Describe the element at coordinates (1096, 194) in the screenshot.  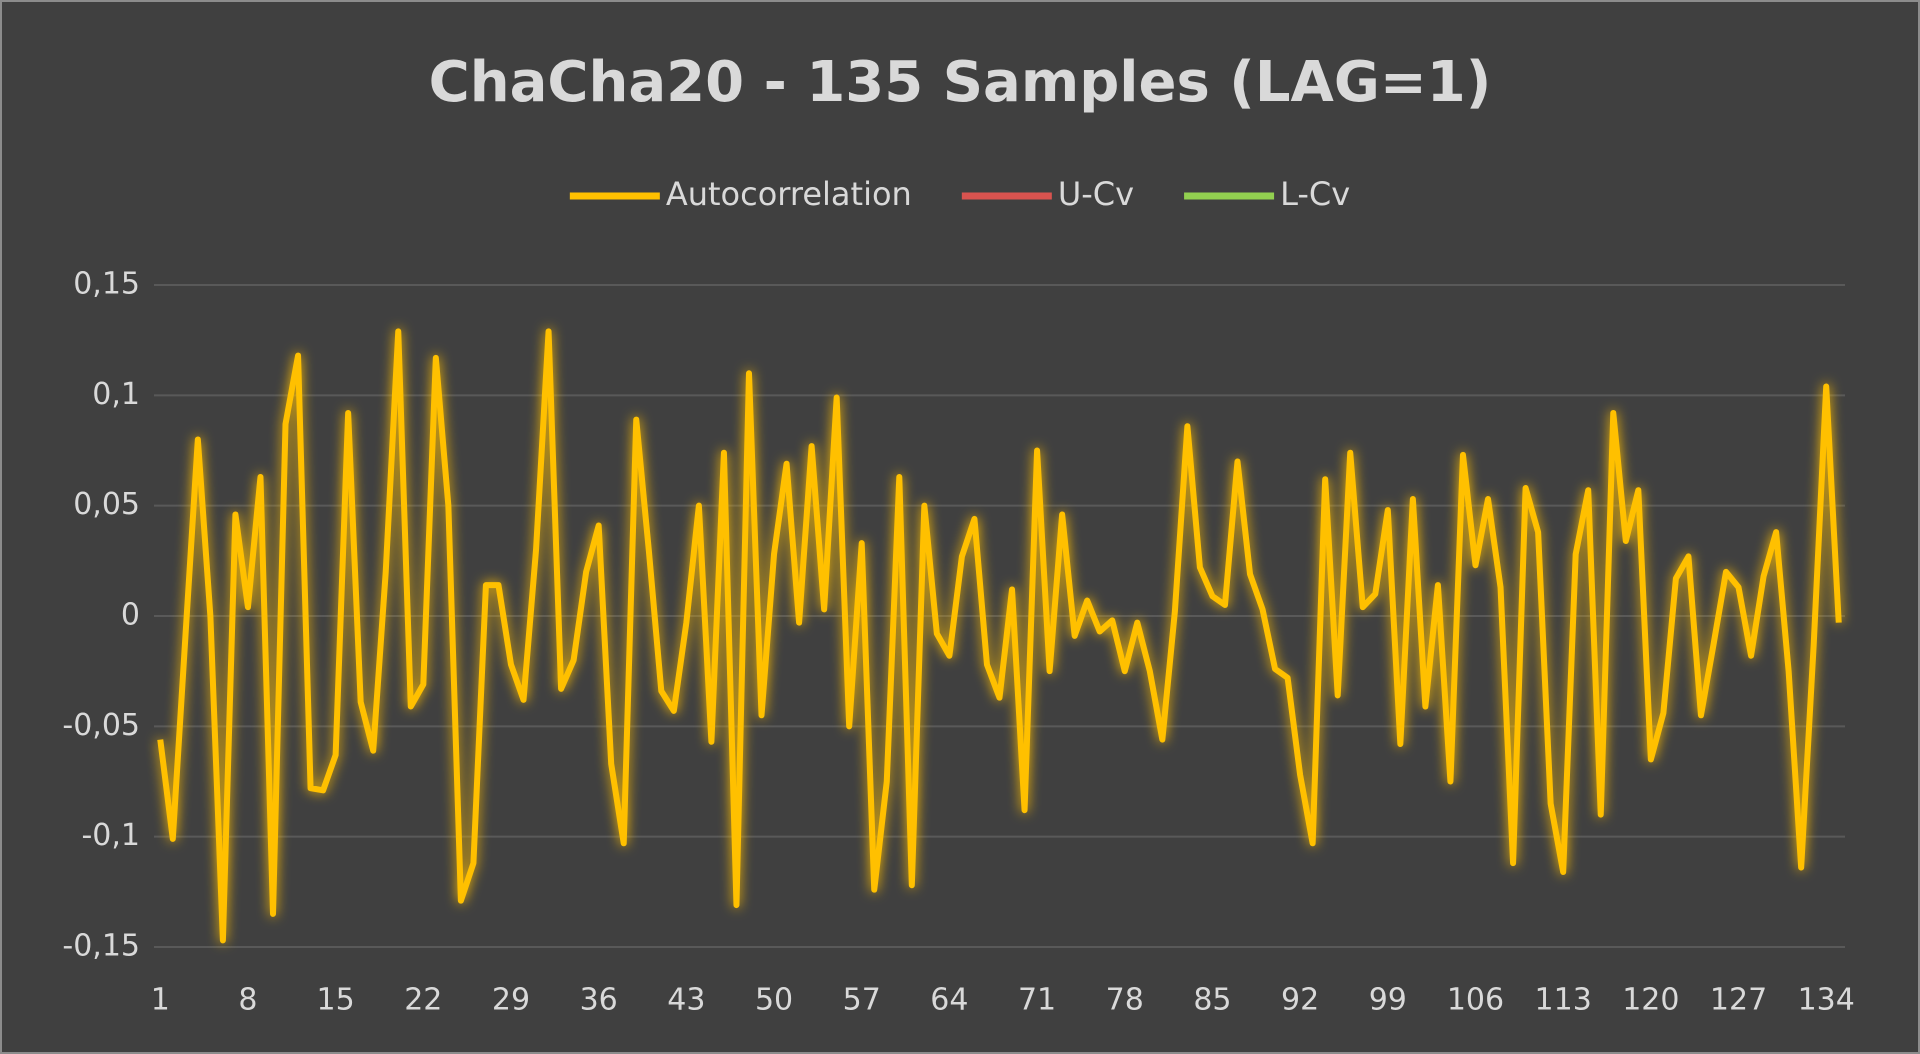
I see `legend-label: U-Cv` at that location.